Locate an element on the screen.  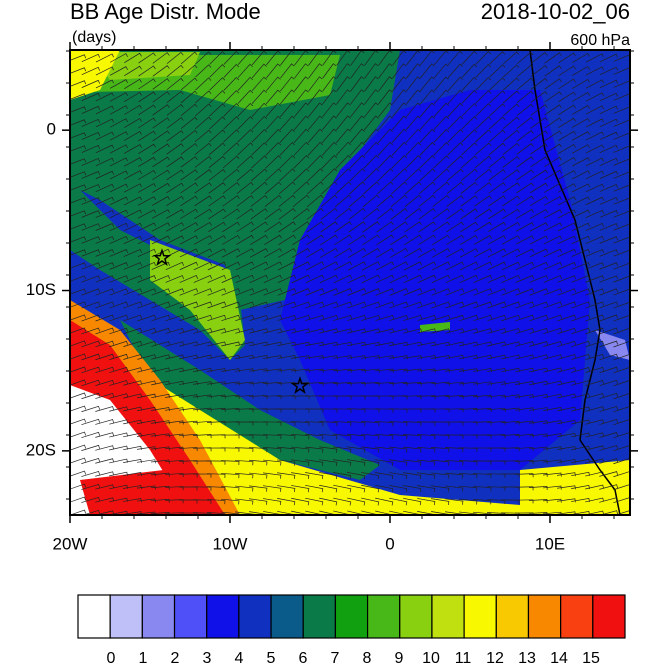
colorbar-label: 7 is located at coordinates (335, 658).